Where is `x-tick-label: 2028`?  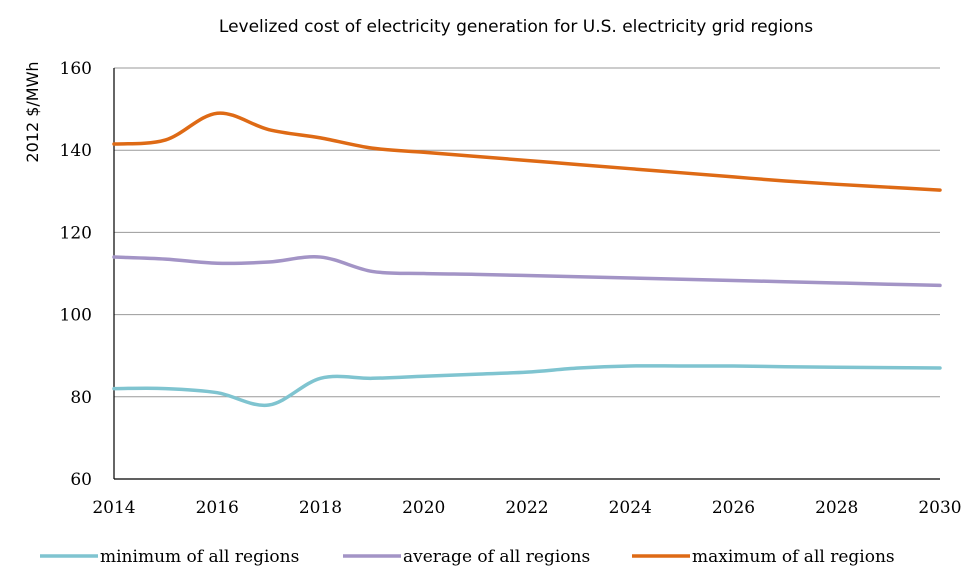
x-tick-label: 2028 is located at coordinates (836, 508).